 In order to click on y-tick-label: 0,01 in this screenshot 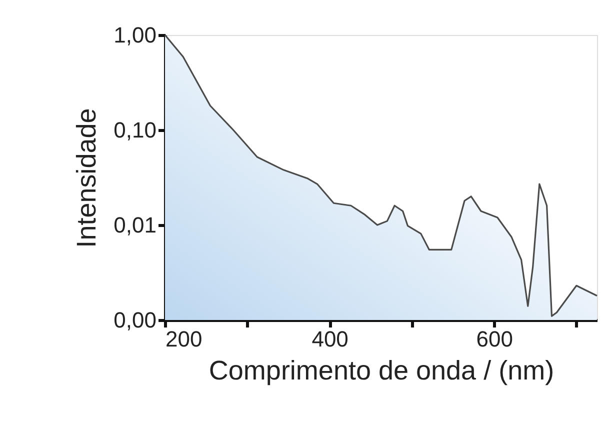, I will do `click(135, 225)`.